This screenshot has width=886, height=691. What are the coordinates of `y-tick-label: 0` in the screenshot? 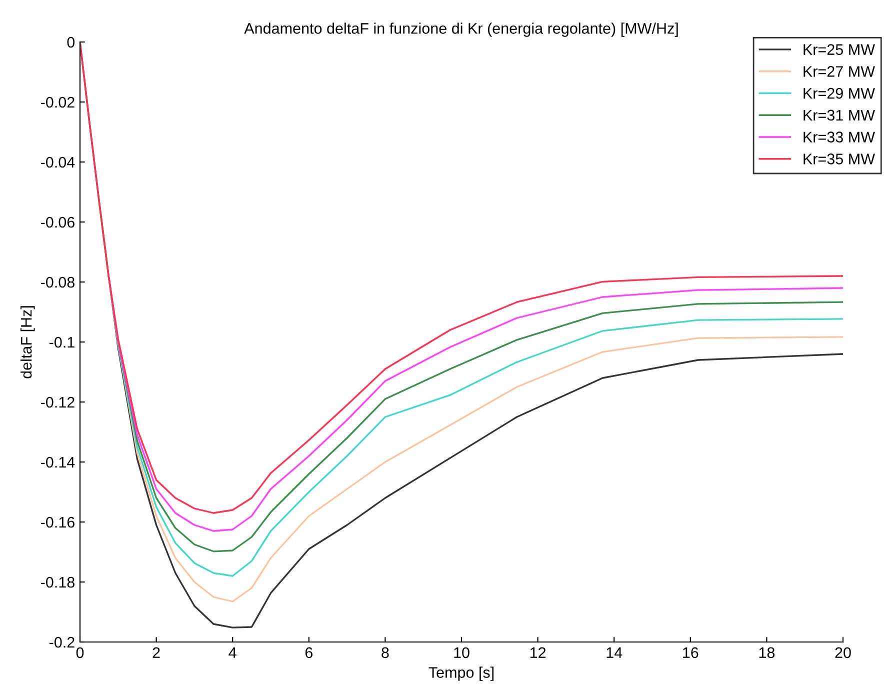 It's located at (71, 42).